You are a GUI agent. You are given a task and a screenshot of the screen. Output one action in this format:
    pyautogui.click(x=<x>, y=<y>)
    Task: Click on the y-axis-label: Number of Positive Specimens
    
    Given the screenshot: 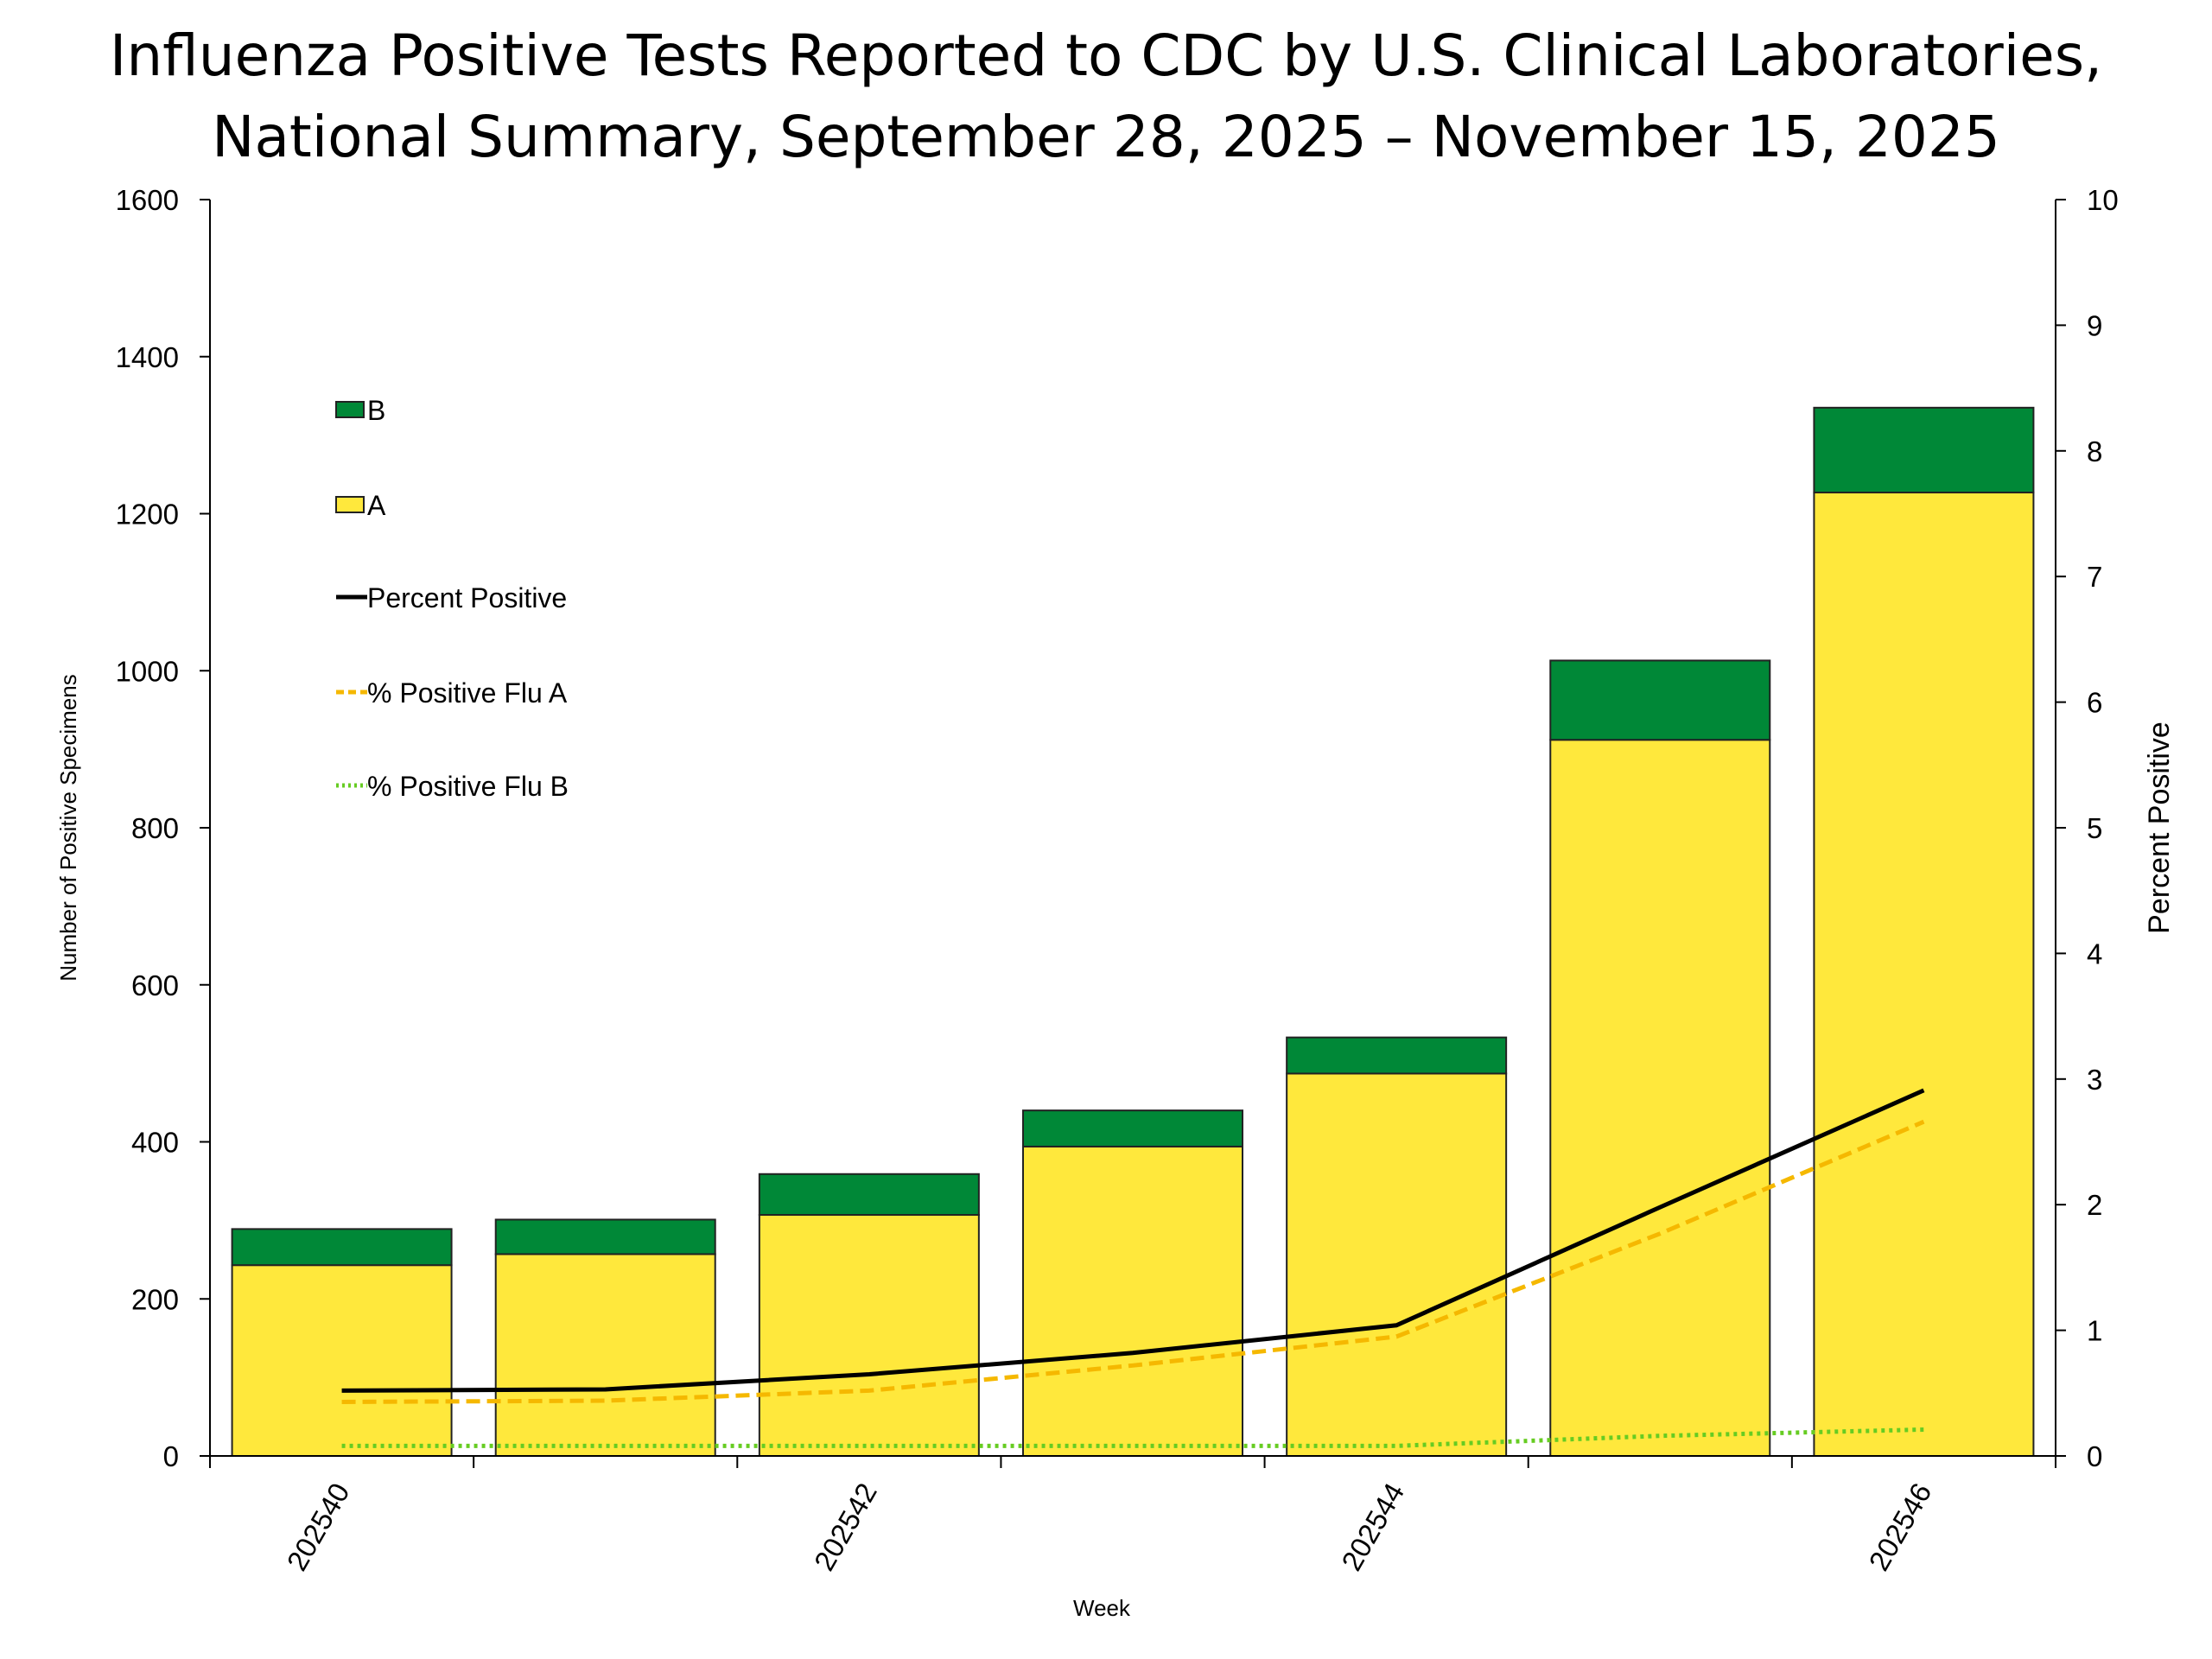 What is the action you would take?
    pyautogui.click(x=68, y=827)
    